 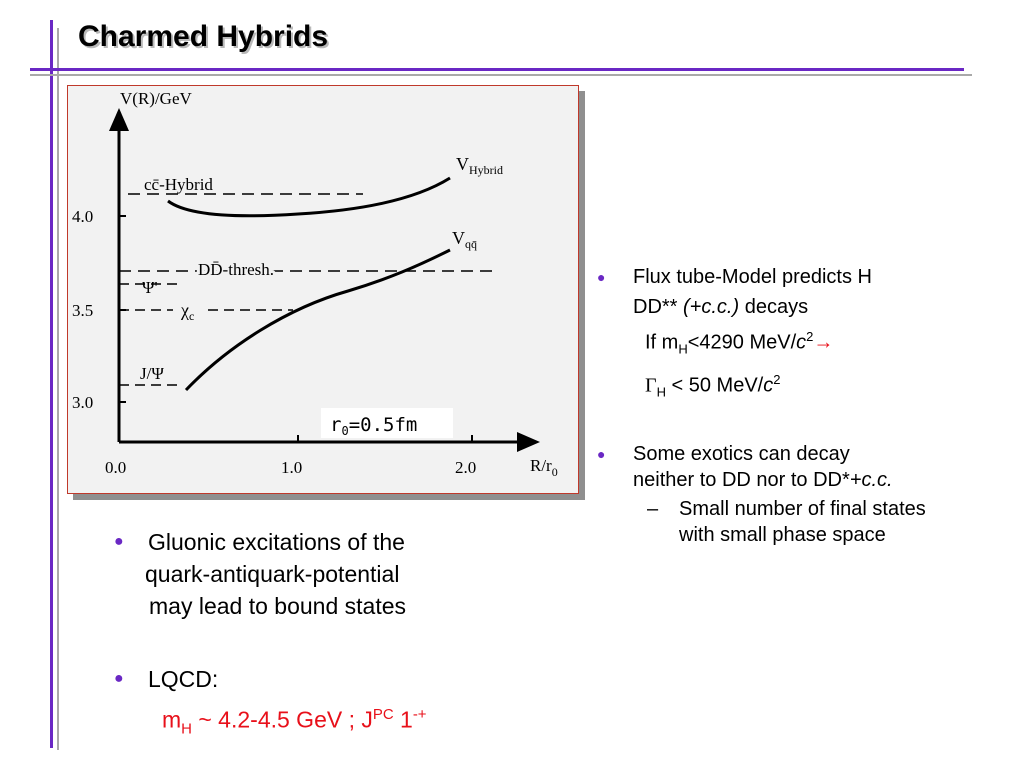 I want to click on title-underline-purple, so click(x=497, y=69).